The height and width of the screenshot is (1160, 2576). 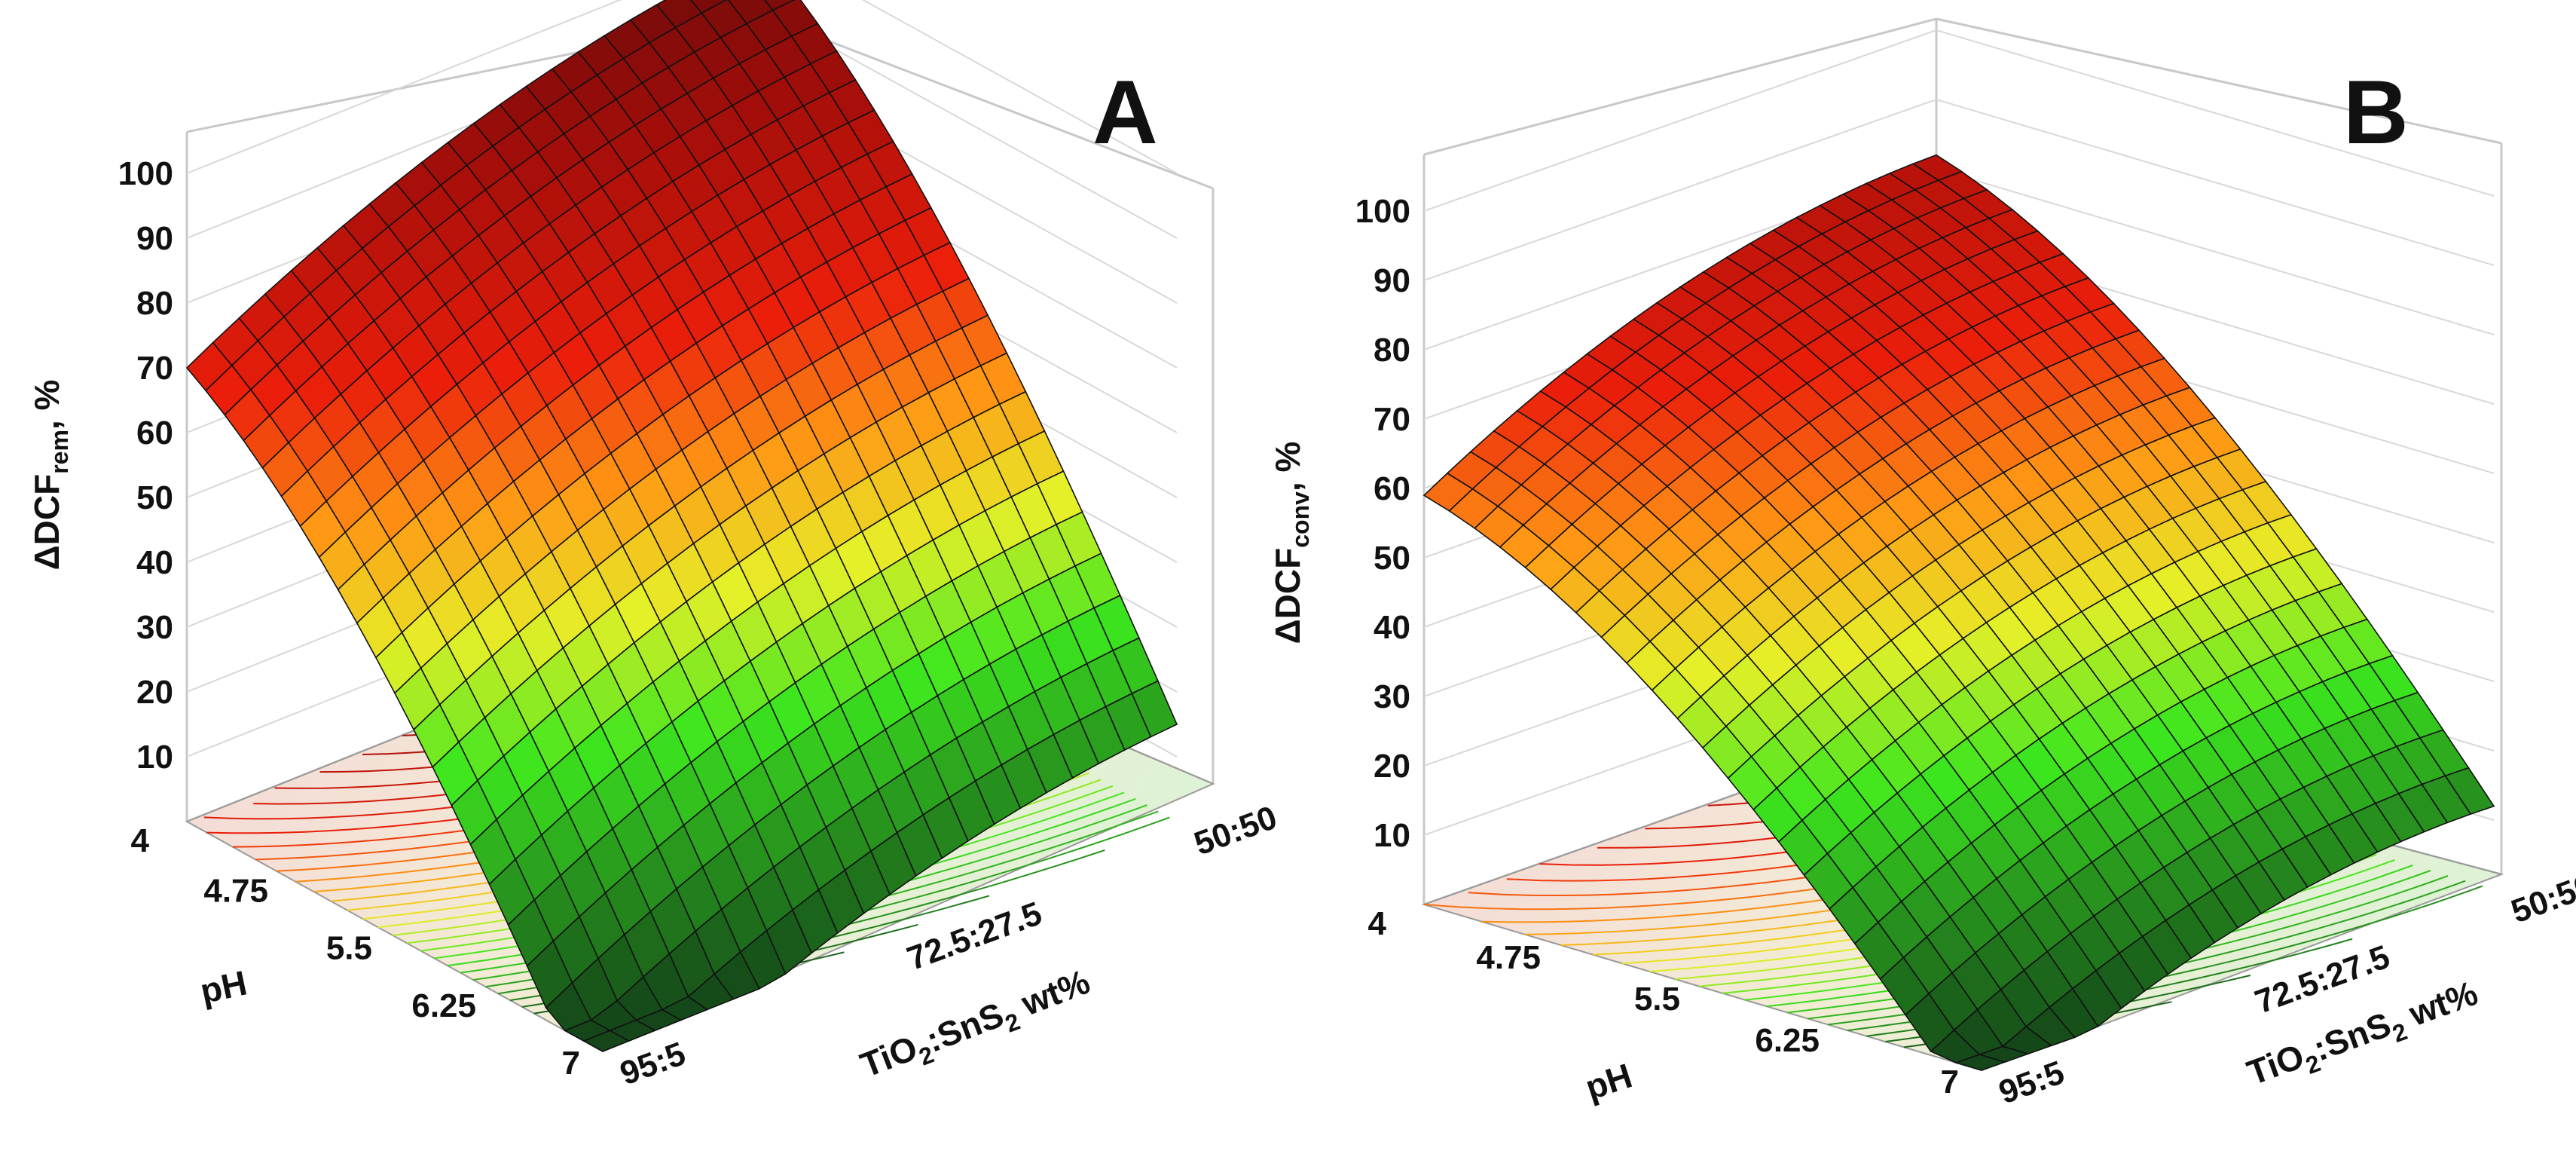 I want to click on ph-axis-label-b: pH, so click(x=1608, y=1081).